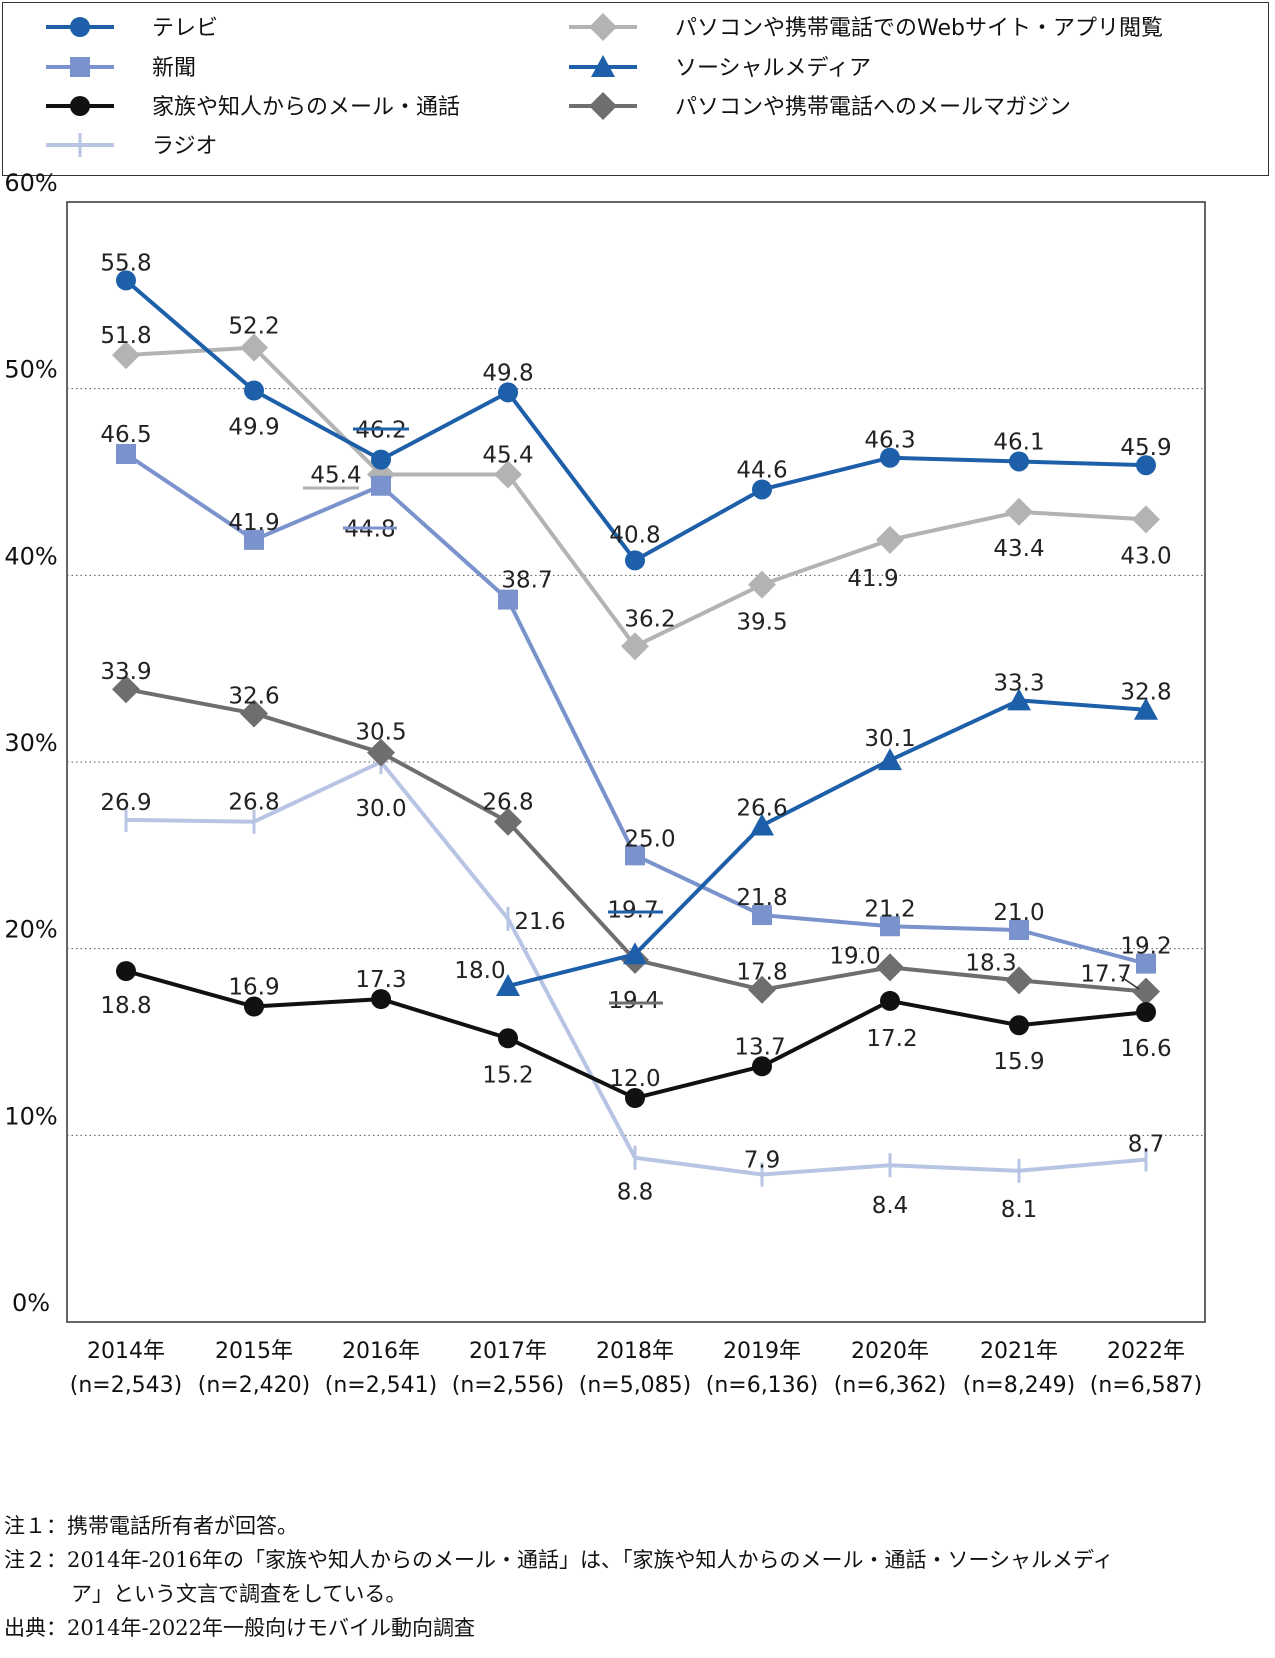  Describe the element at coordinates (30, 743) in the screenshot. I see `y-tick-label: 30%` at that location.